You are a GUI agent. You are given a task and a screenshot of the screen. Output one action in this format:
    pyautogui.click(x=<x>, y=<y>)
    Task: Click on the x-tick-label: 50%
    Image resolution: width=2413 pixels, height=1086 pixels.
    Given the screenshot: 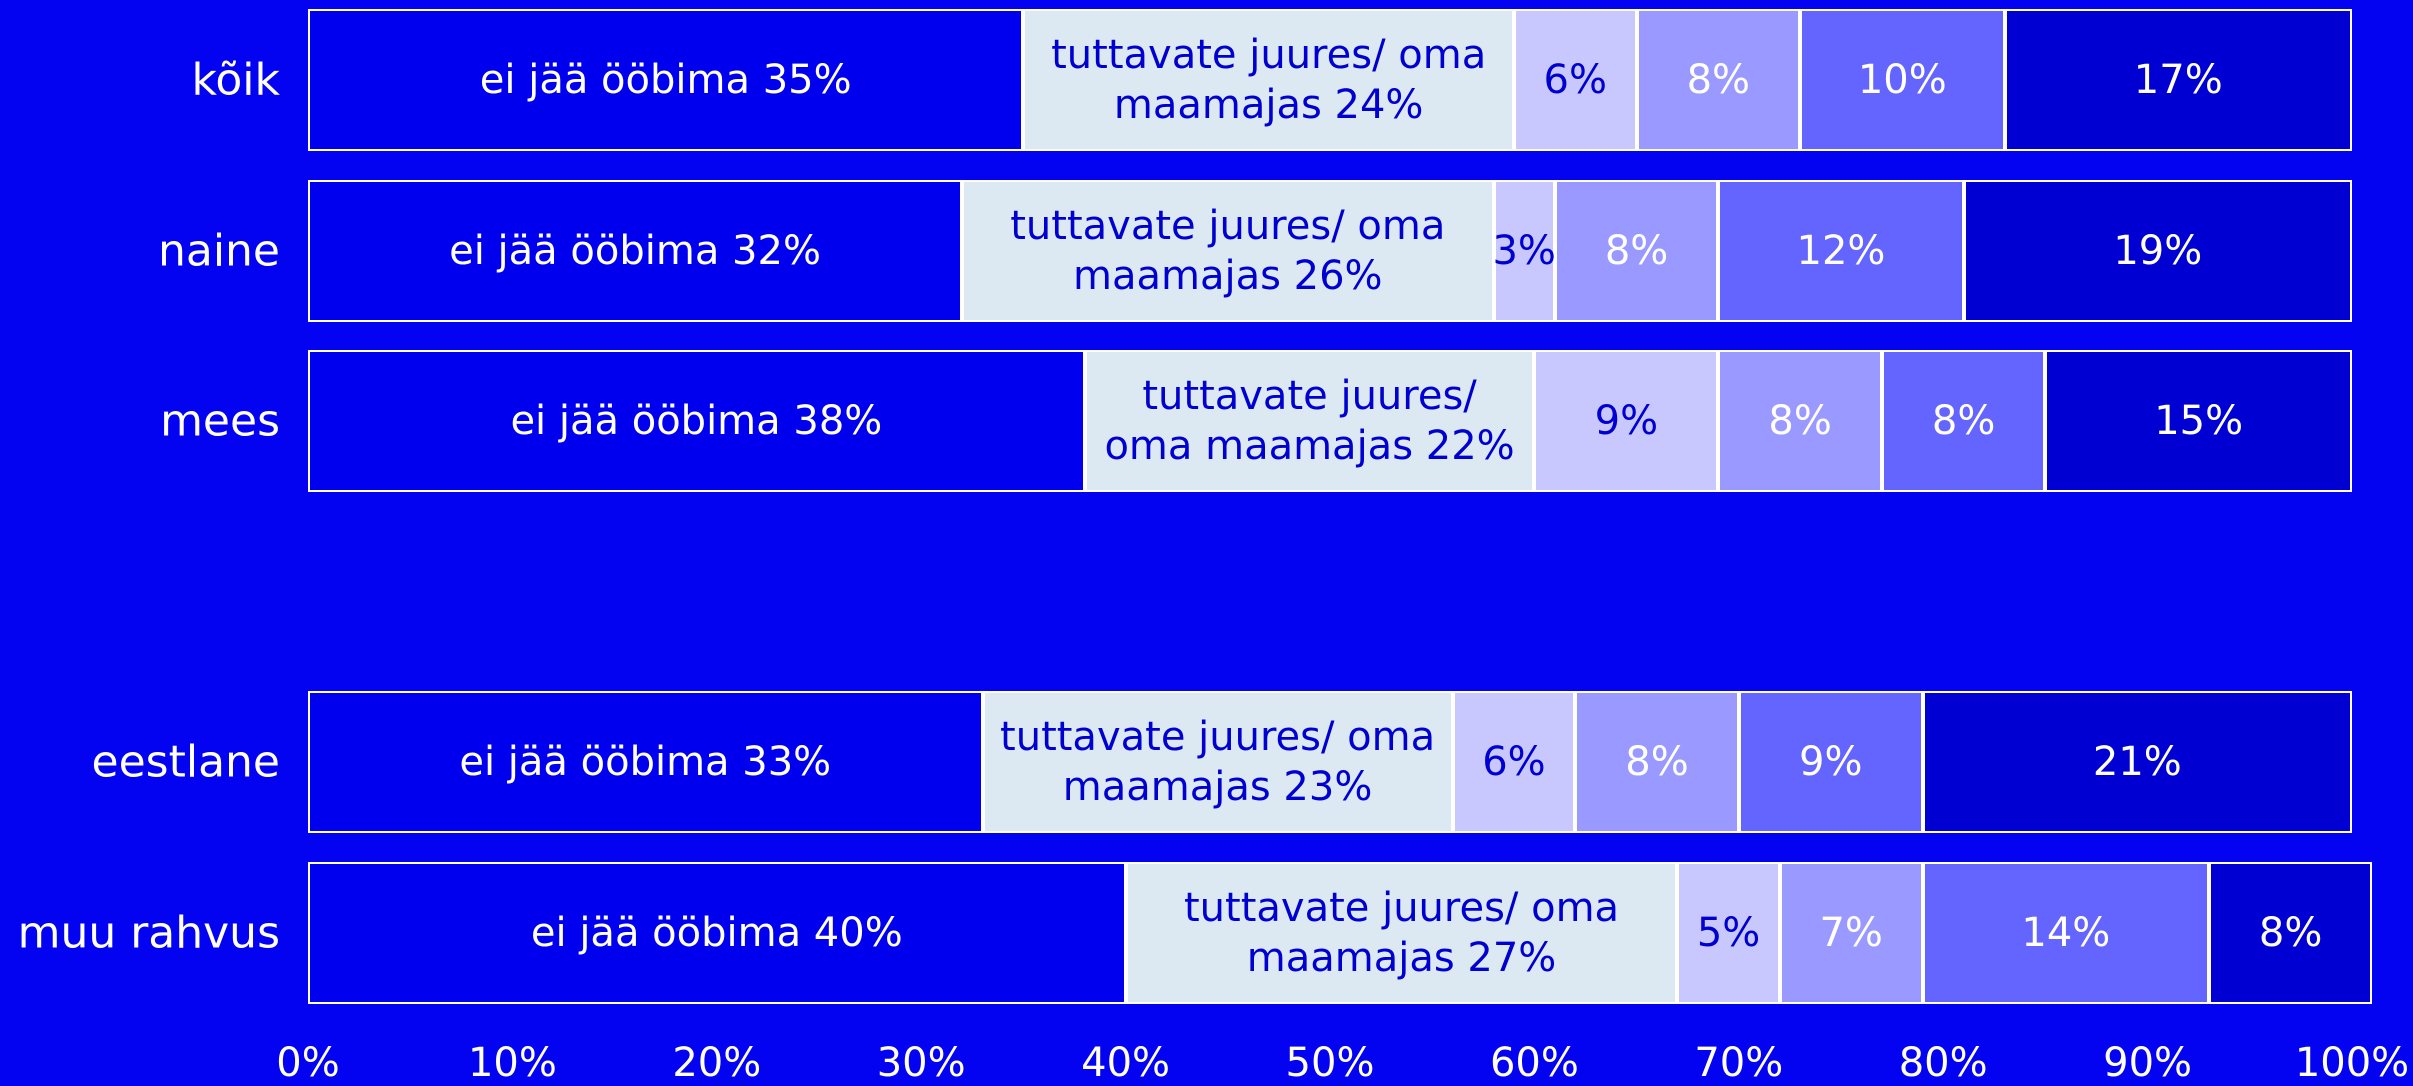 What is the action you would take?
    pyautogui.click(x=1330, y=1063)
    